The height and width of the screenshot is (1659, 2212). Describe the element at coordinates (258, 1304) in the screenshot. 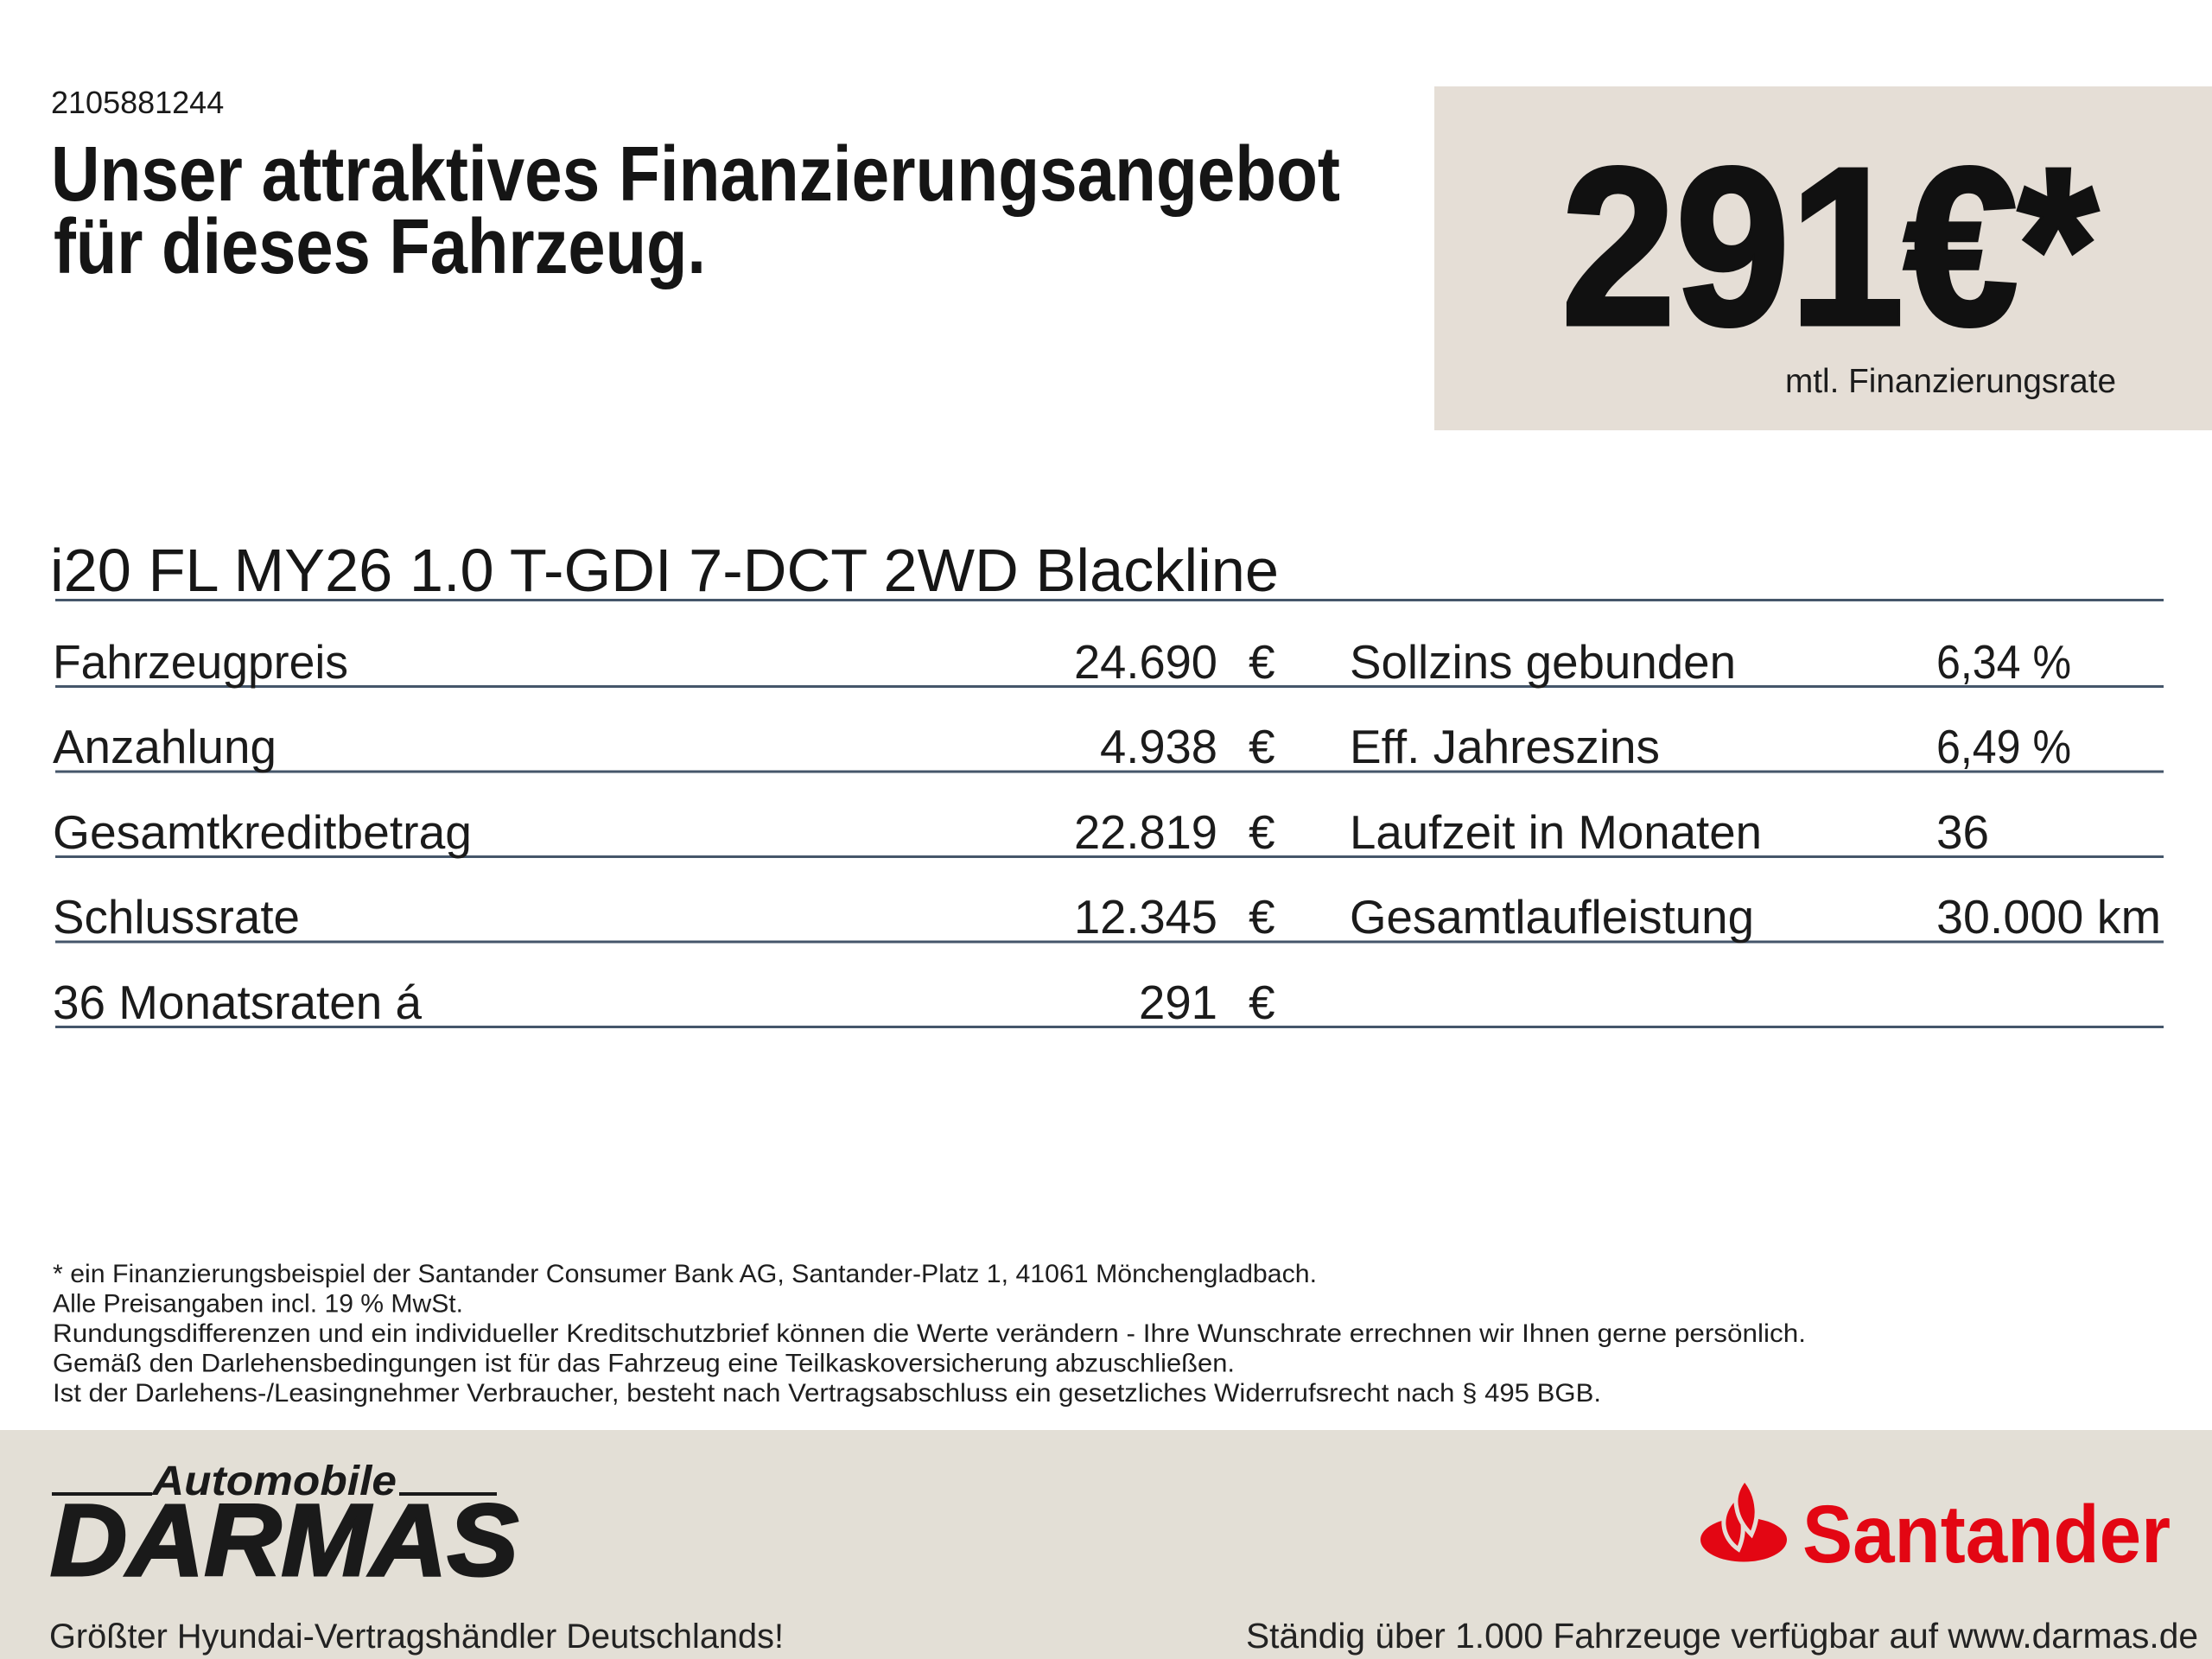

I see `svg-text:Alle Preisangaben incl. 19 % M: Alle Preisangaben incl. 19 % MwSt.` at that location.